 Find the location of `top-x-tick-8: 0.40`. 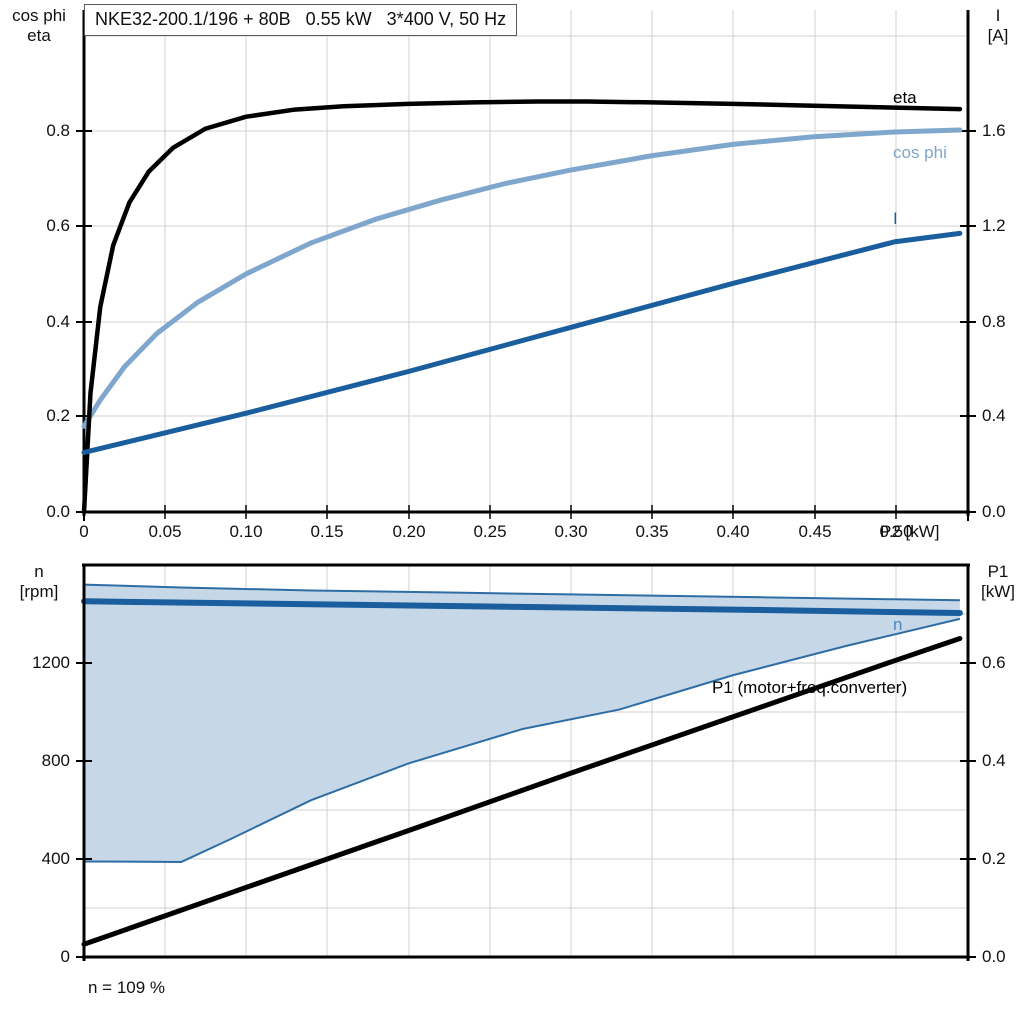

top-x-tick-8: 0.40 is located at coordinates (733, 531).